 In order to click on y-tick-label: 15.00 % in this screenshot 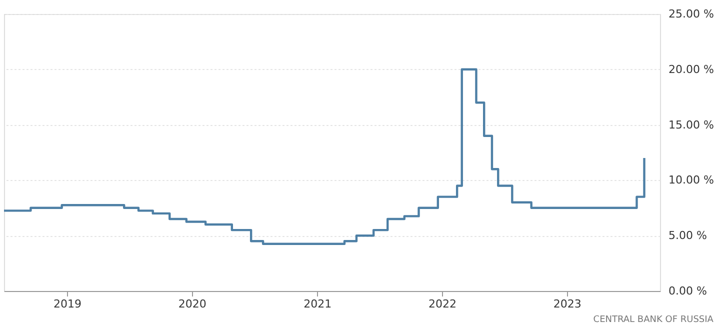, I will do `click(691, 125)`.